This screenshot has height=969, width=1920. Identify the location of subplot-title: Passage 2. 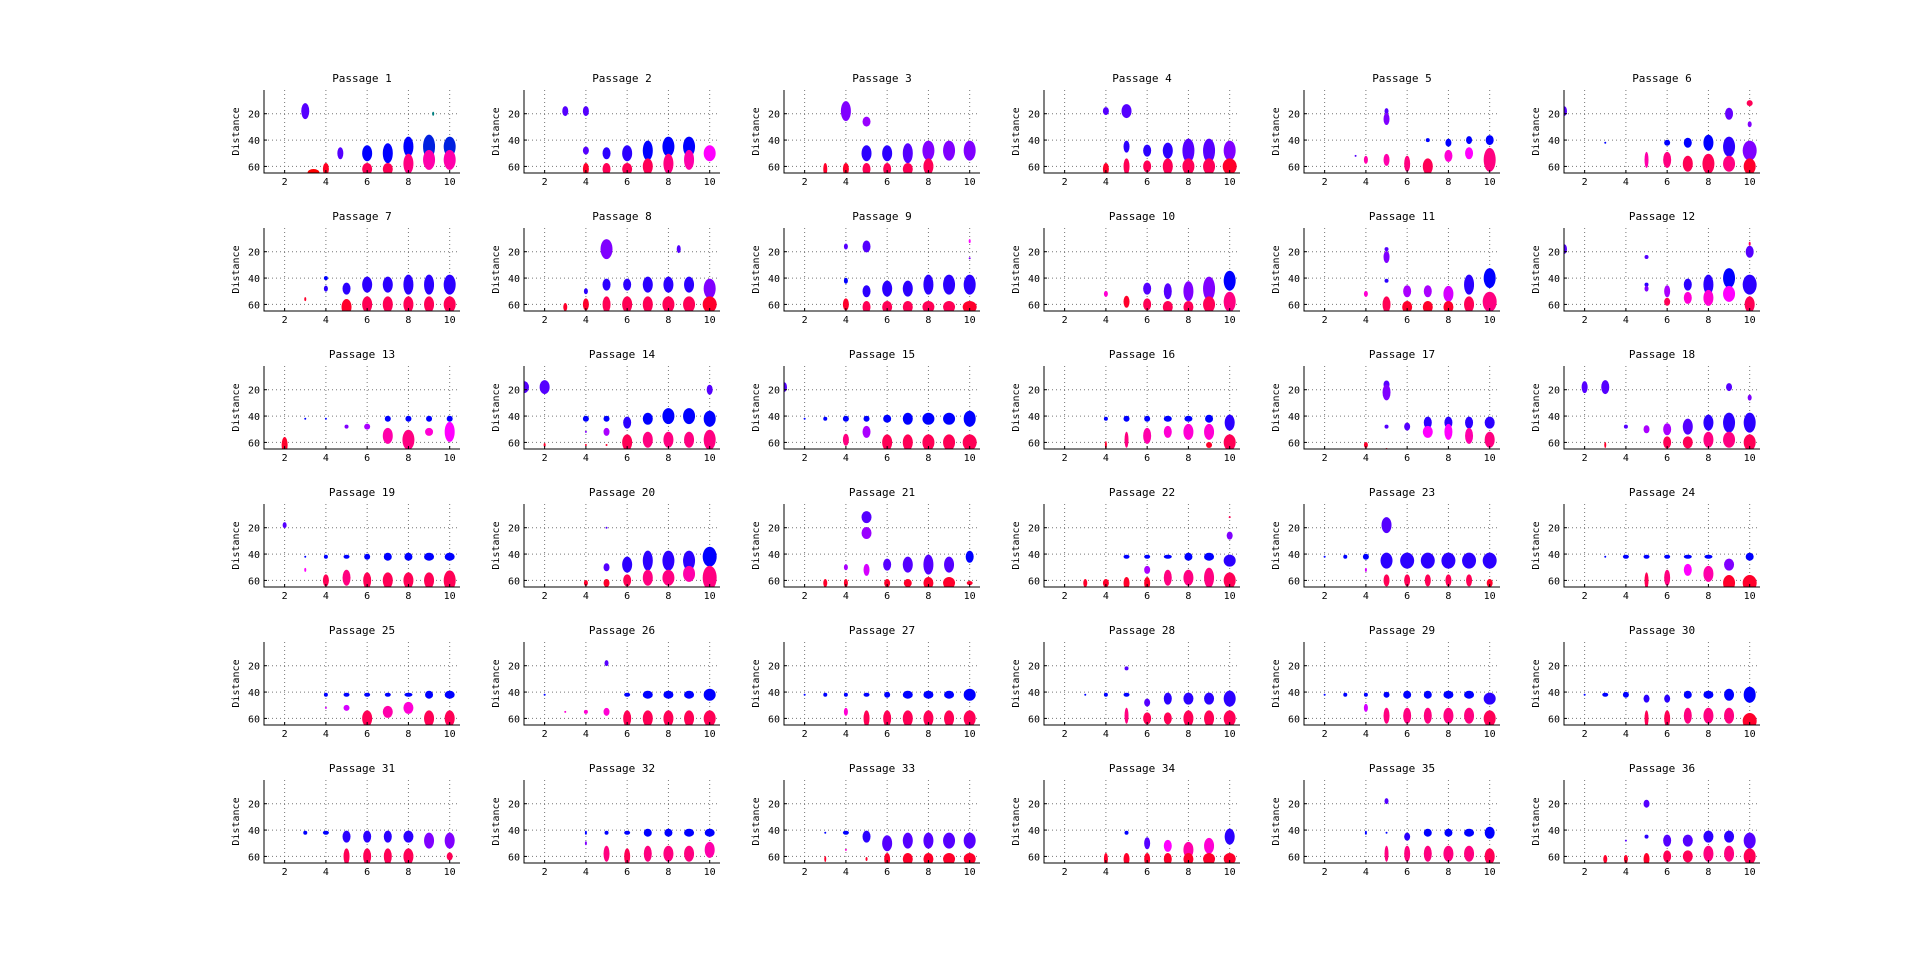
(622, 78).